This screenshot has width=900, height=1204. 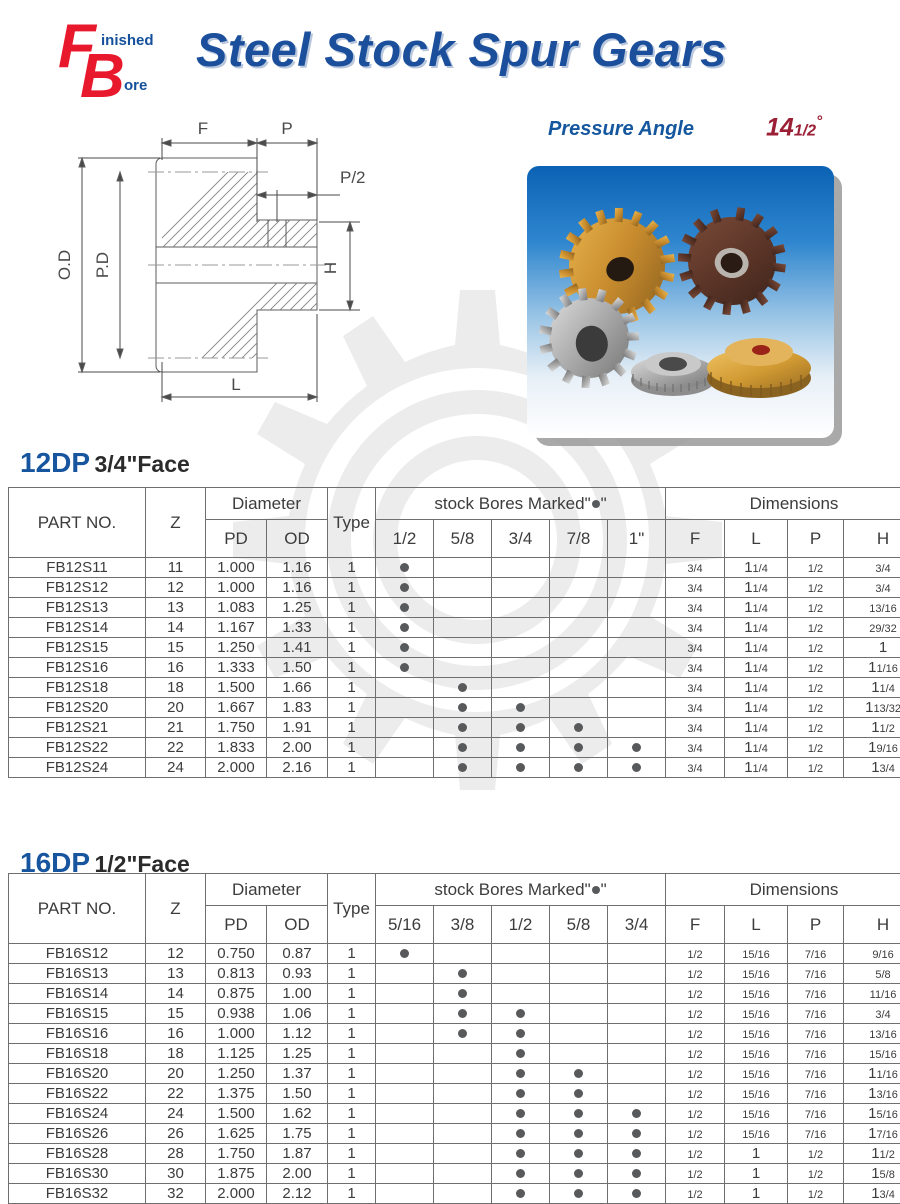 What do you see at coordinates (872, 539) in the screenshot?
I see `col-dim-h: H` at bounding box center [872, 539].